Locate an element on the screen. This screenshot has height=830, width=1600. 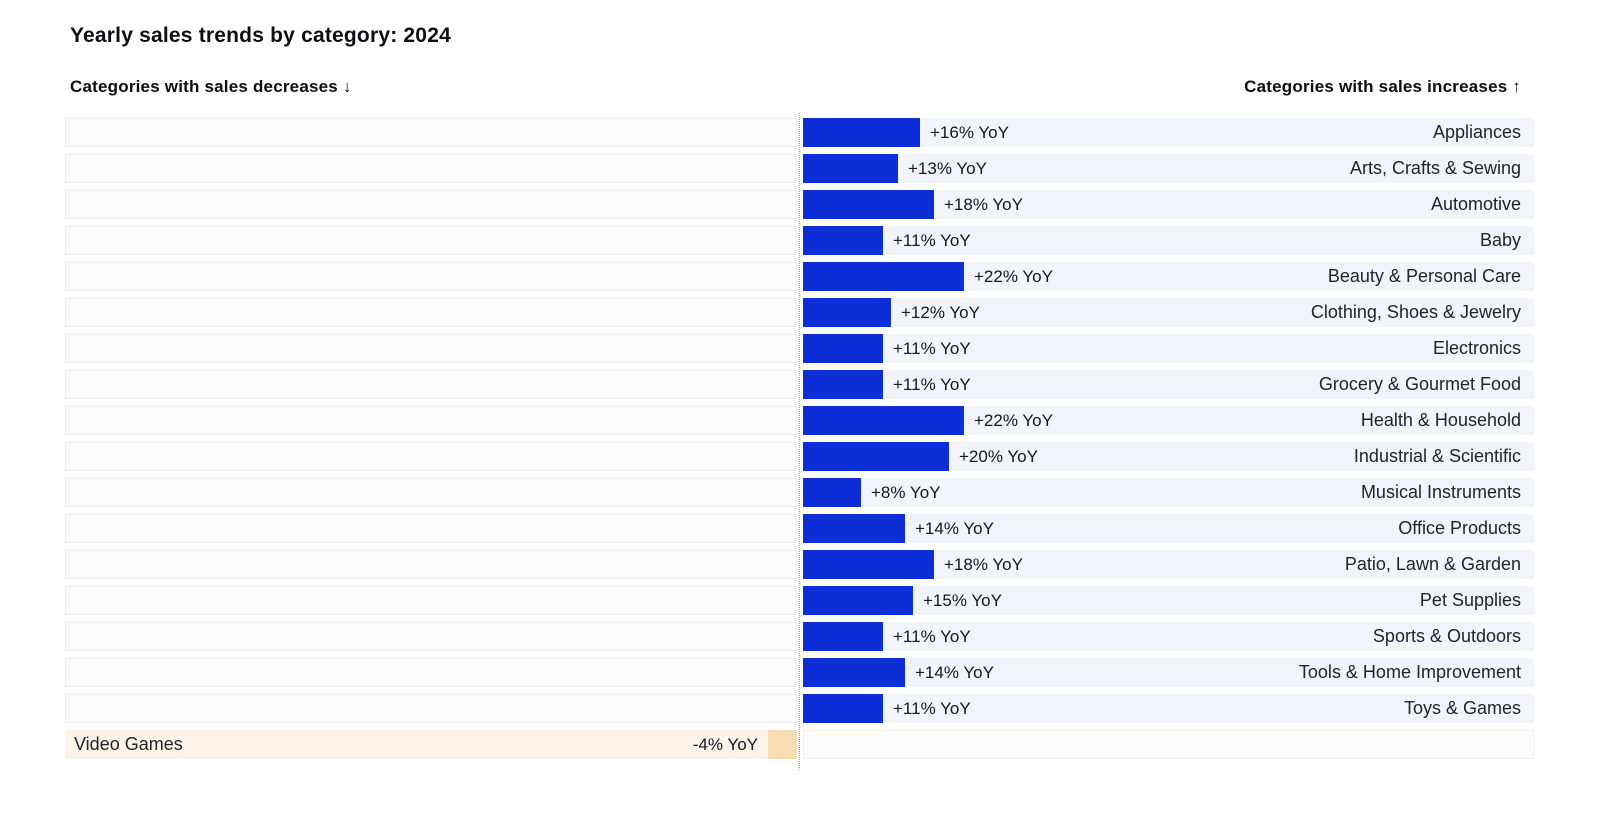
row-right-cell: +15% YoY Pet Supplies is located at coordinates (1168, 600).